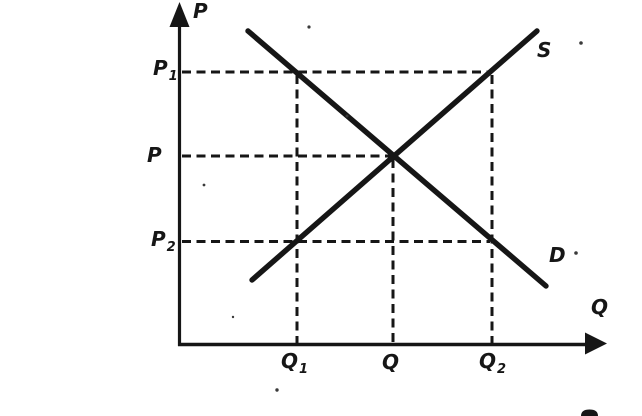  I want to click on supply-curve-label: S, so click(544, 50).